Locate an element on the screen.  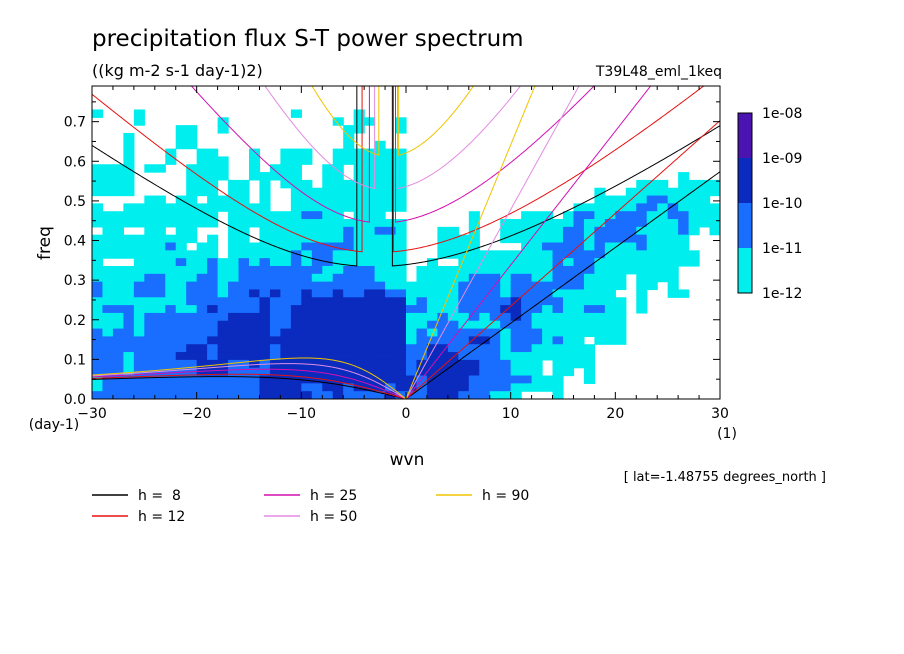
rossby-wave-curve is located at coordinates (249, 387).